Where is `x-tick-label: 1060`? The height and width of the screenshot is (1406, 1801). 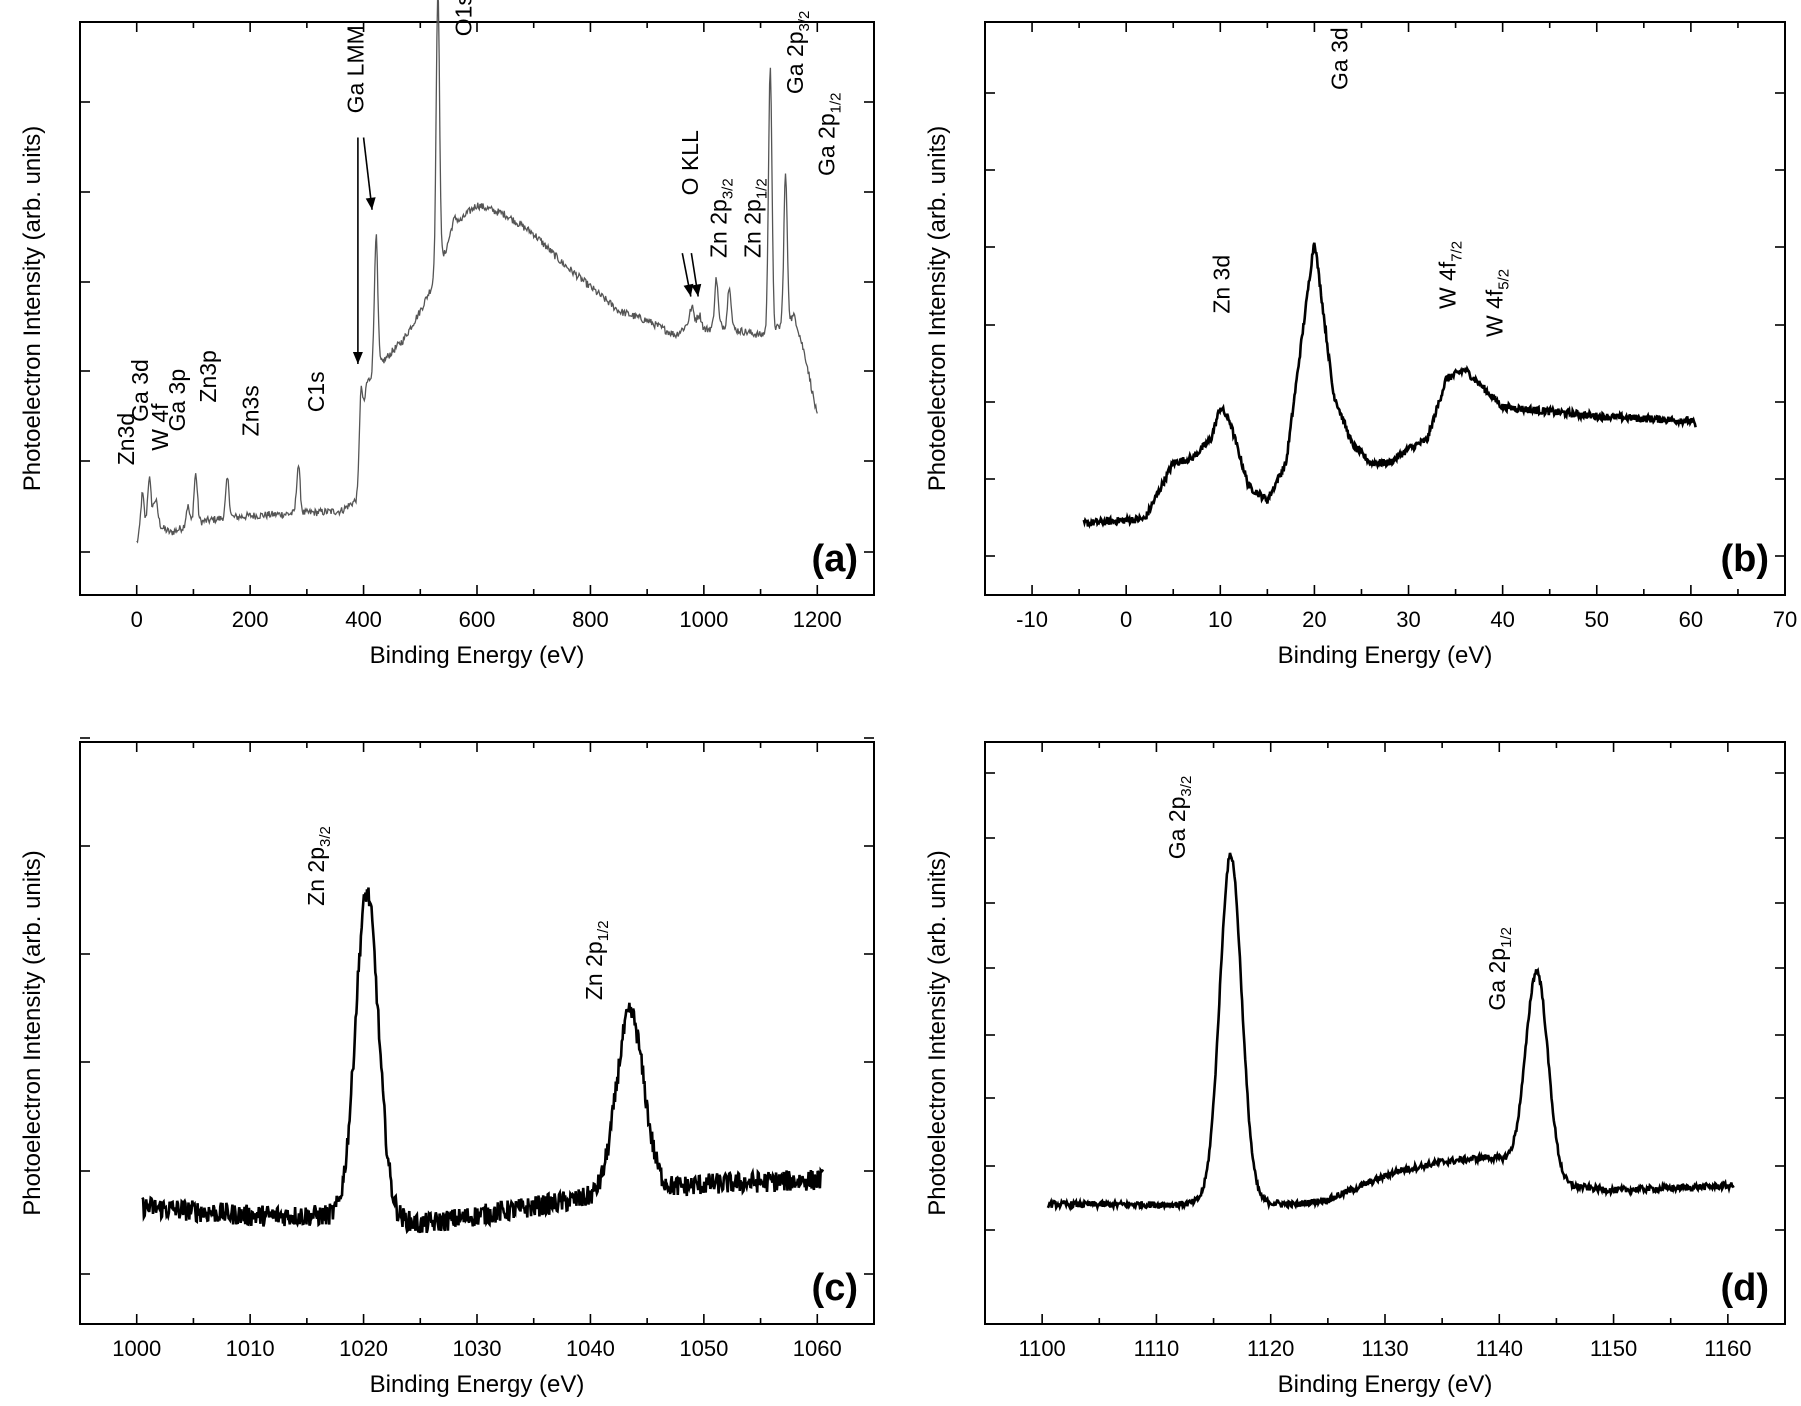 x-tick-label: 1060 is located at coordinates (817, 1348).